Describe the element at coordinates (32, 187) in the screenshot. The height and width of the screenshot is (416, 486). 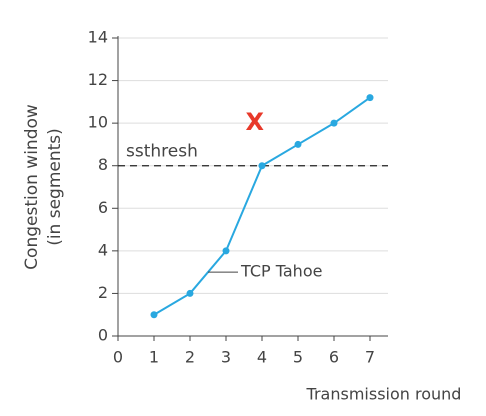
I see `y-axis-label: Congestion window` at that location.